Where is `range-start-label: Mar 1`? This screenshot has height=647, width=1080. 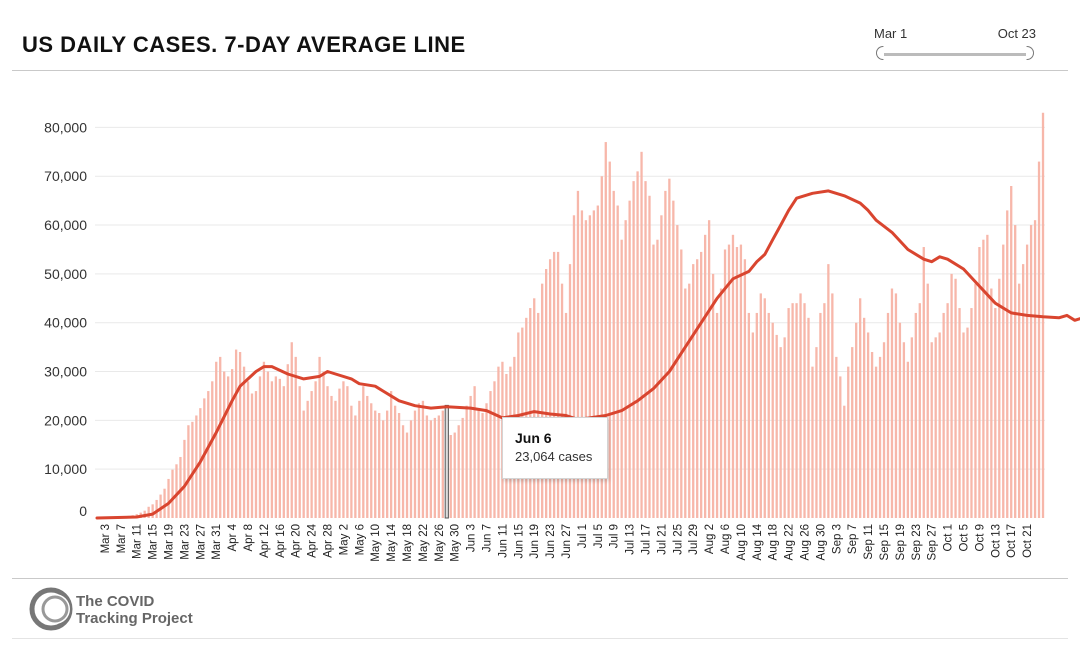
range-start-label: Mar 1 is located at coordinates (891, 33).